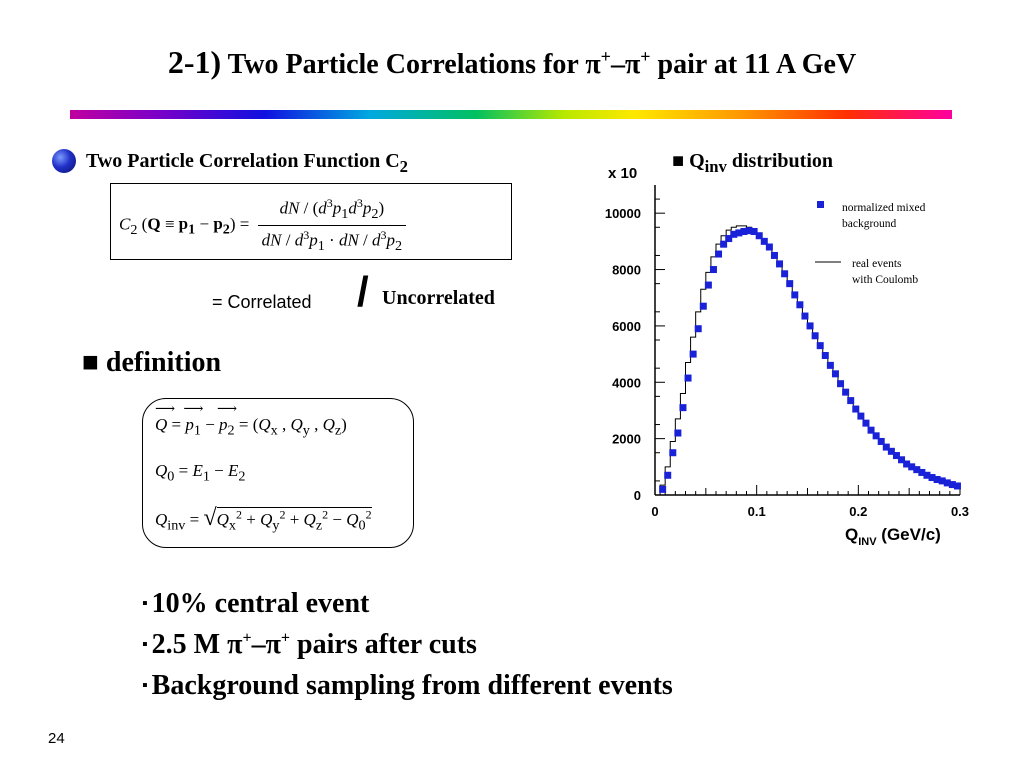 This screenshot has width=1024, height=768. I want to click on y-ticks: 0 2000 4000 6000 8000 10000, so click(635, 350).